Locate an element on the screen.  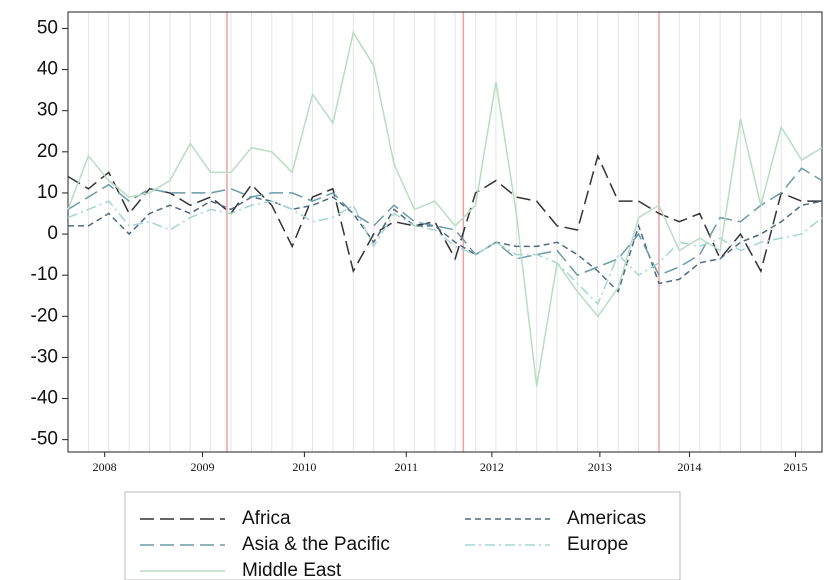
y-tick-label: 10 is located at coordinates (47, 192).